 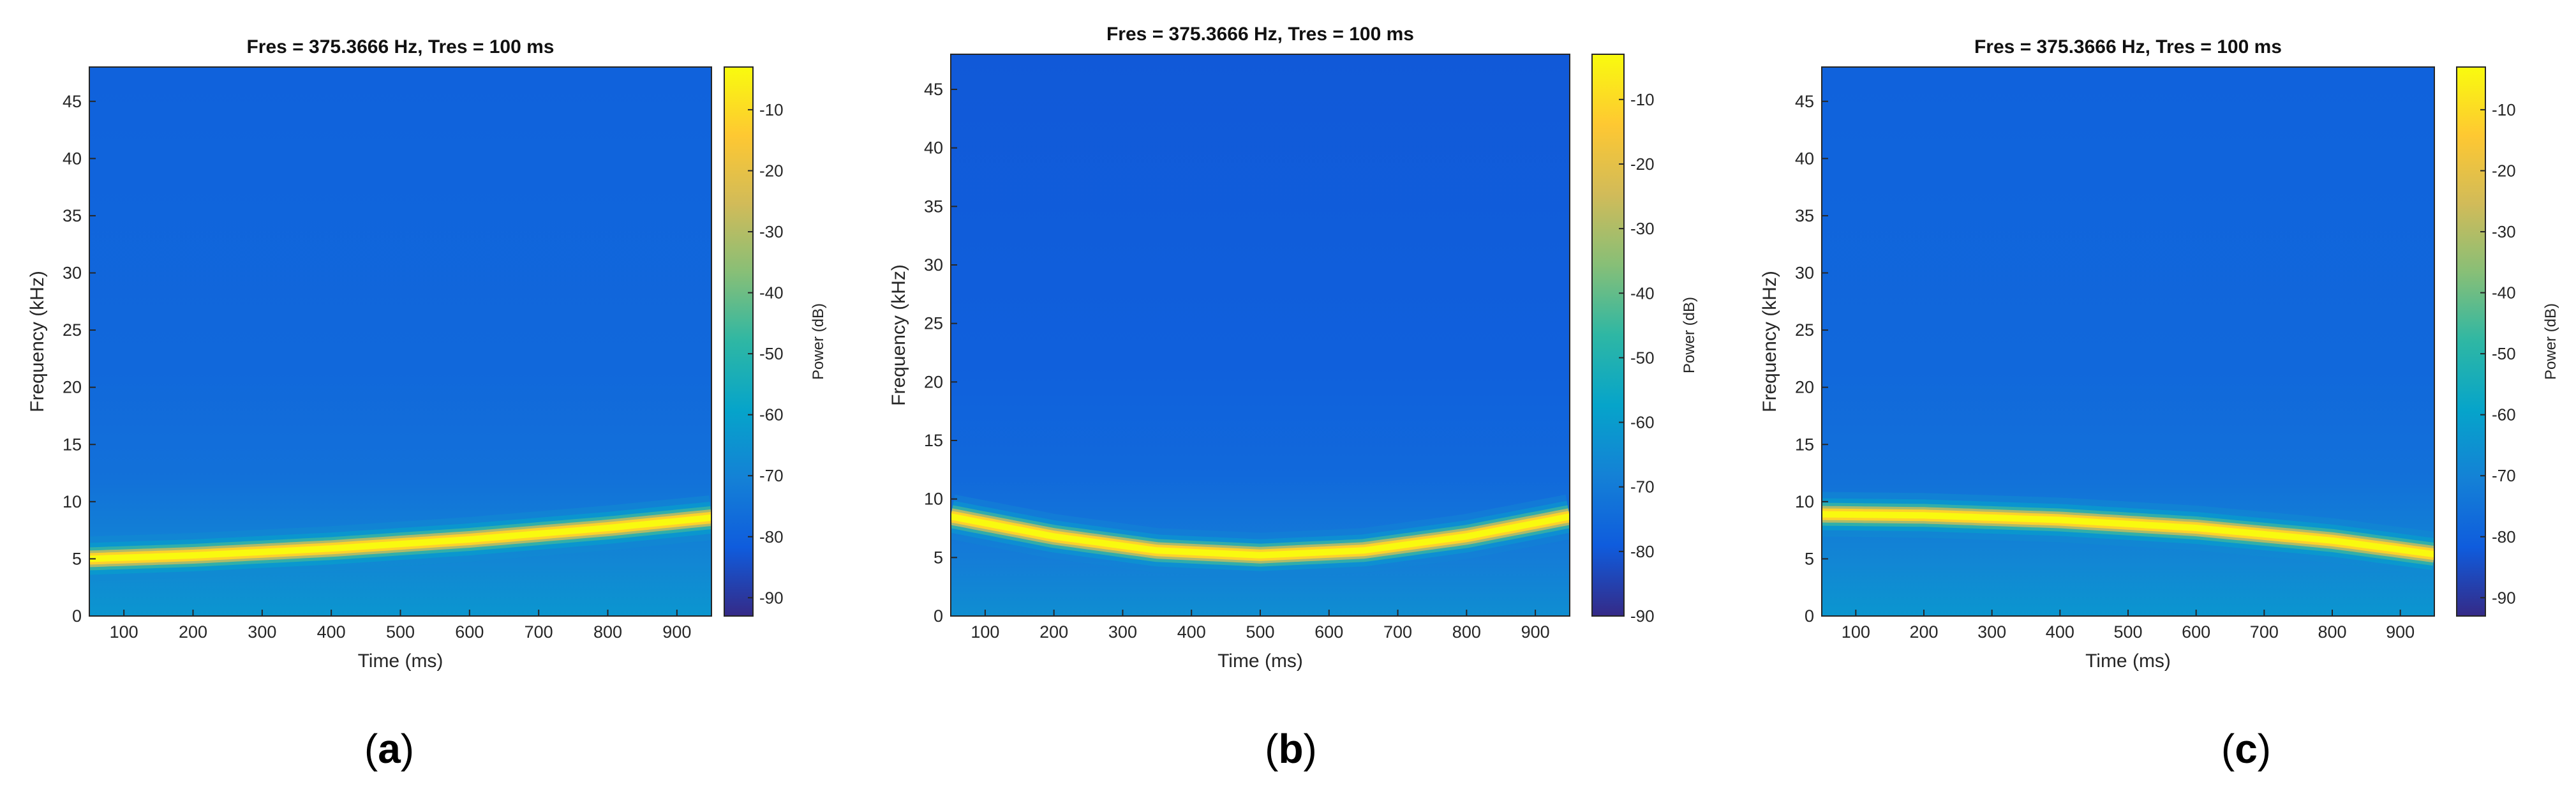 I want to click on panel-caption: (a), so click(x=389, y=749).